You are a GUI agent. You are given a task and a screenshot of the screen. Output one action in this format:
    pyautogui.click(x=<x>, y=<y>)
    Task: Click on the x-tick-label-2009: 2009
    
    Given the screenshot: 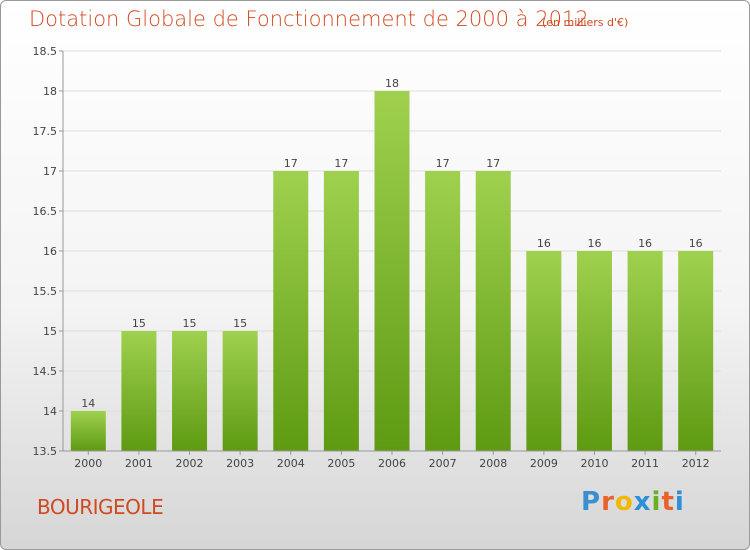 What is the action you would take?
    pyautogui.click(x=544, y=463)
    